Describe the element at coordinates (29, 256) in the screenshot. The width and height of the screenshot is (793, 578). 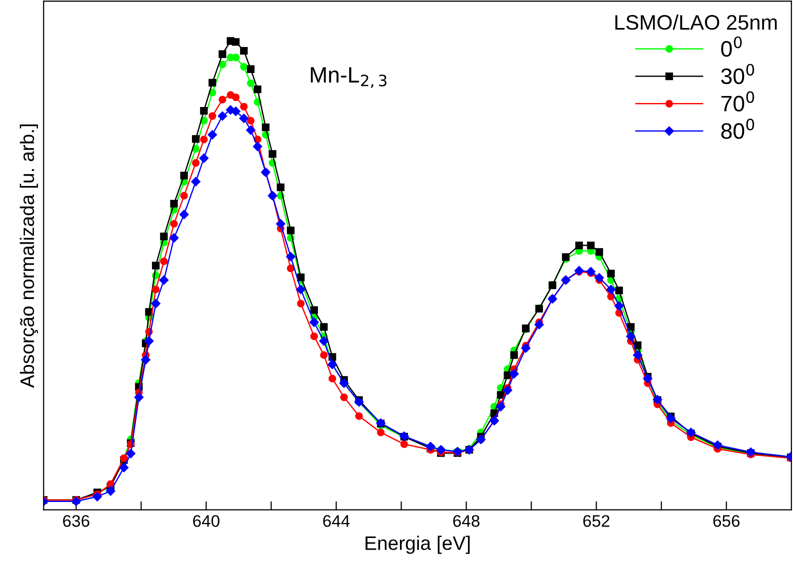
I see `y-axis-title: Absorção normalizada [u. arb.]` at that location.